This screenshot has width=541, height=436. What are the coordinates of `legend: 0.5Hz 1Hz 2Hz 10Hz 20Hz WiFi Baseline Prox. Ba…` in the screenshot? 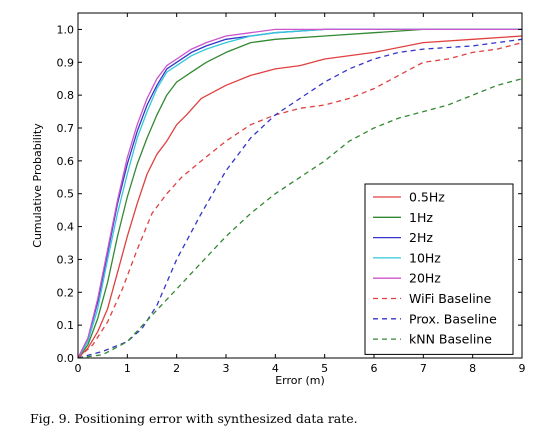 It's located at (439, 269).